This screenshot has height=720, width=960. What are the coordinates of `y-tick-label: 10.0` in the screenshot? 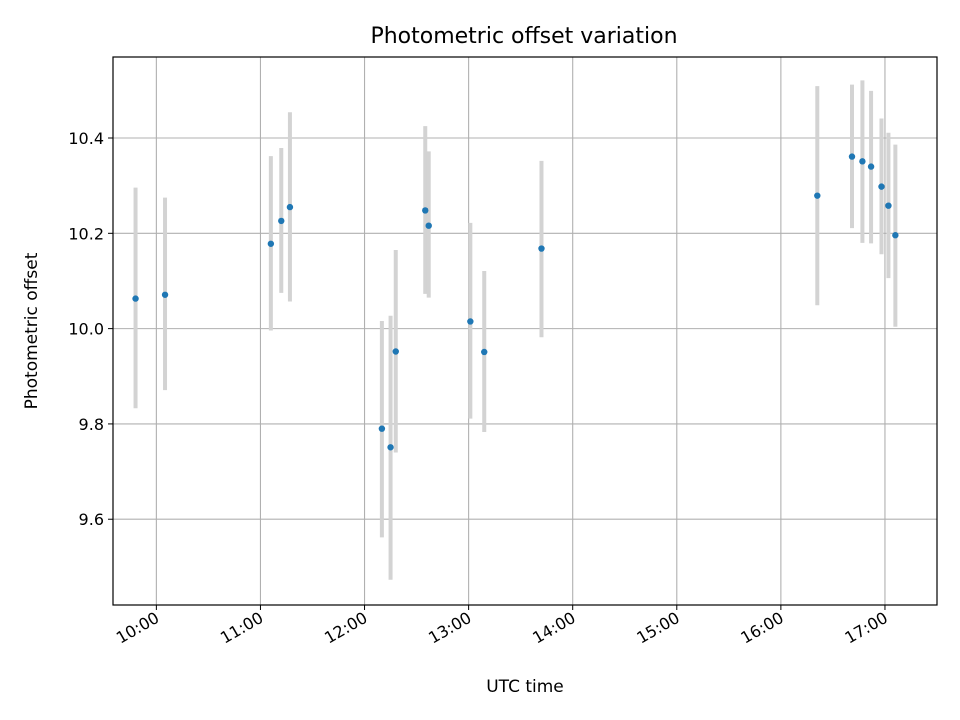 It's located at (86, 329).